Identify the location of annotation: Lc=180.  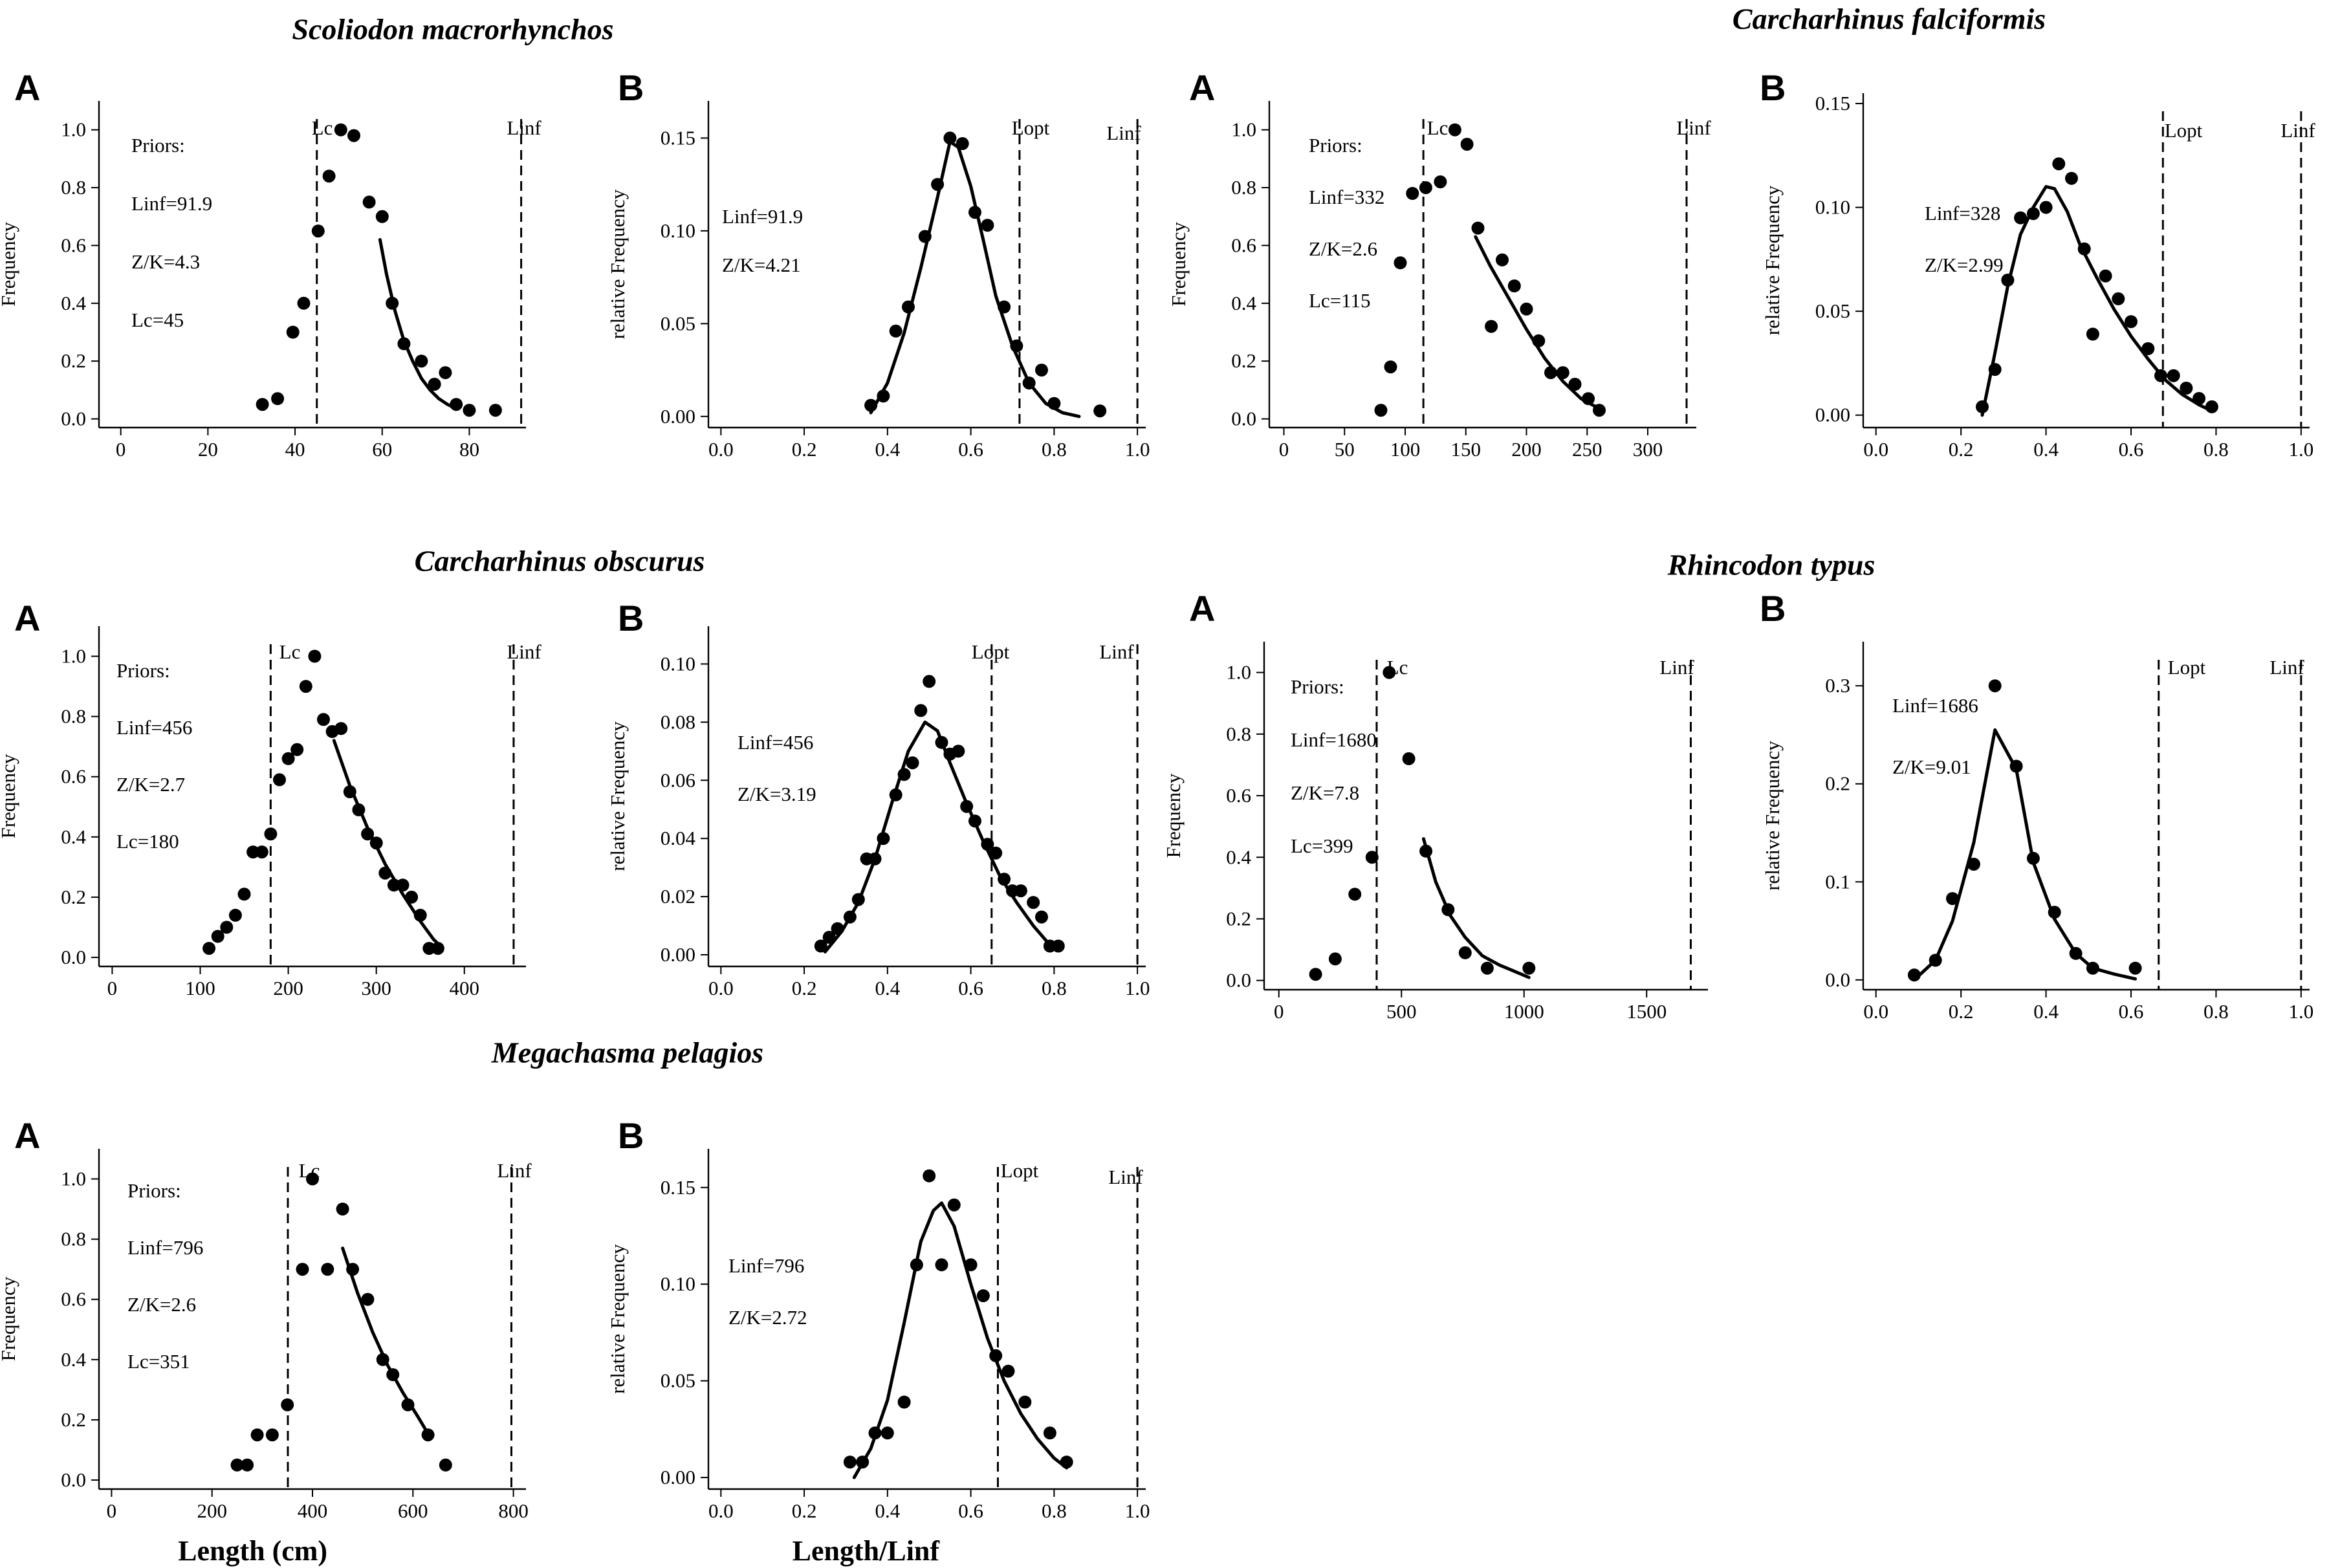
(147, 841).